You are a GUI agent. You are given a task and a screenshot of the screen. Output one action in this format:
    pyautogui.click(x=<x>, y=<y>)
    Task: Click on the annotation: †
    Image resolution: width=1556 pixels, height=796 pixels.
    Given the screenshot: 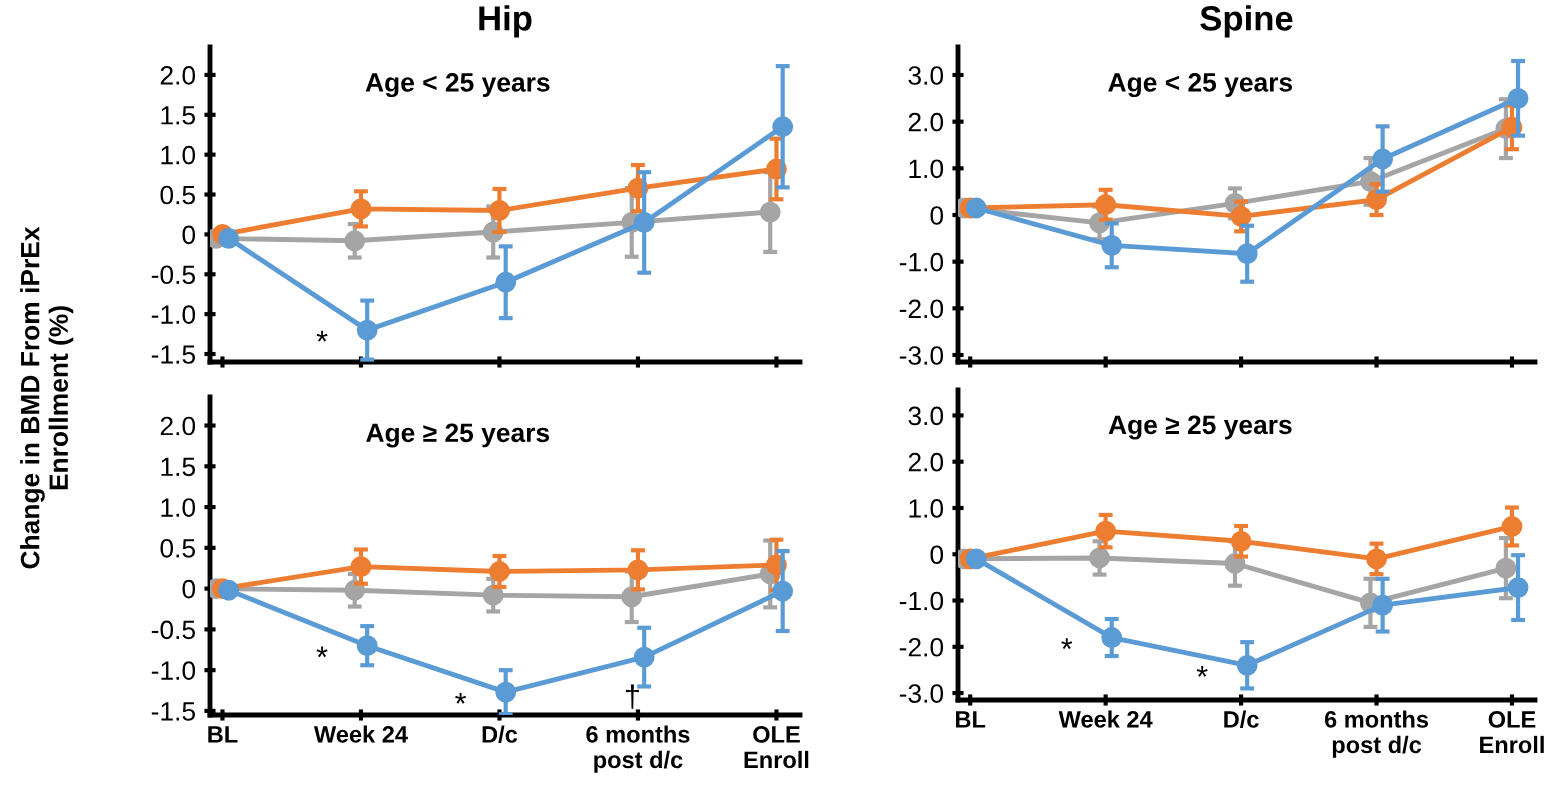 What is the action you would take?
    pyautogui.click(x=632, y=696)
    